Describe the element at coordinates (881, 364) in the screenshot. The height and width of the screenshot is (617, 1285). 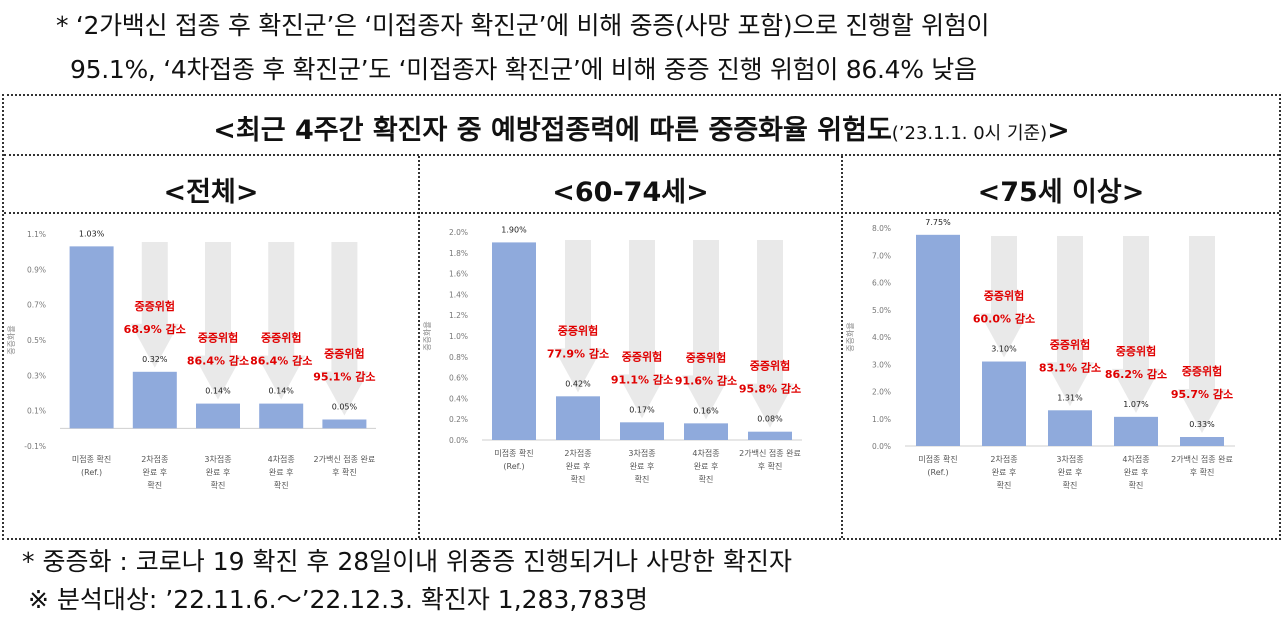
I see `y-tick-label: 3.0%` at that location.